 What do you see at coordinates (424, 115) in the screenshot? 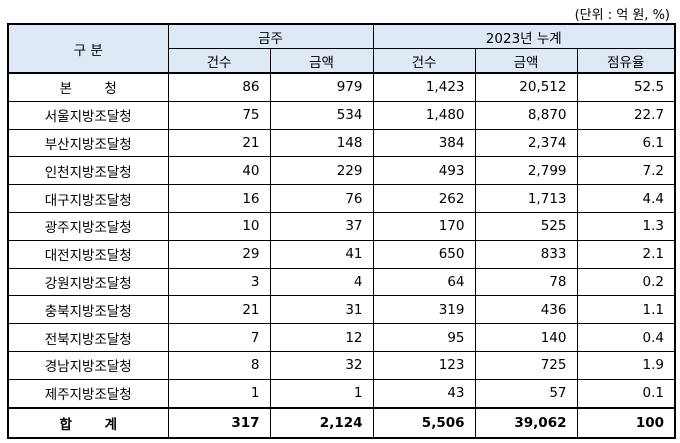
I see `cum-count: 1,480` at bounding box center [424, 115].